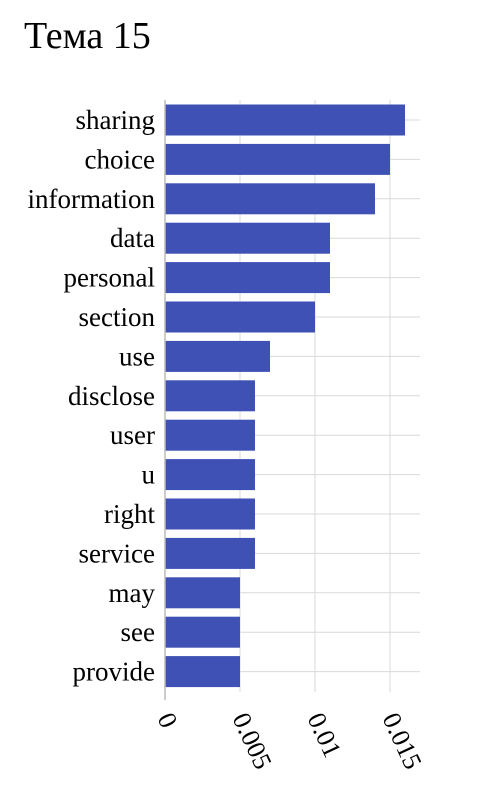 Image resolution: width=500 pixels, height=800 pixels. I want to click on category-label-u: u, so click(149, 475).